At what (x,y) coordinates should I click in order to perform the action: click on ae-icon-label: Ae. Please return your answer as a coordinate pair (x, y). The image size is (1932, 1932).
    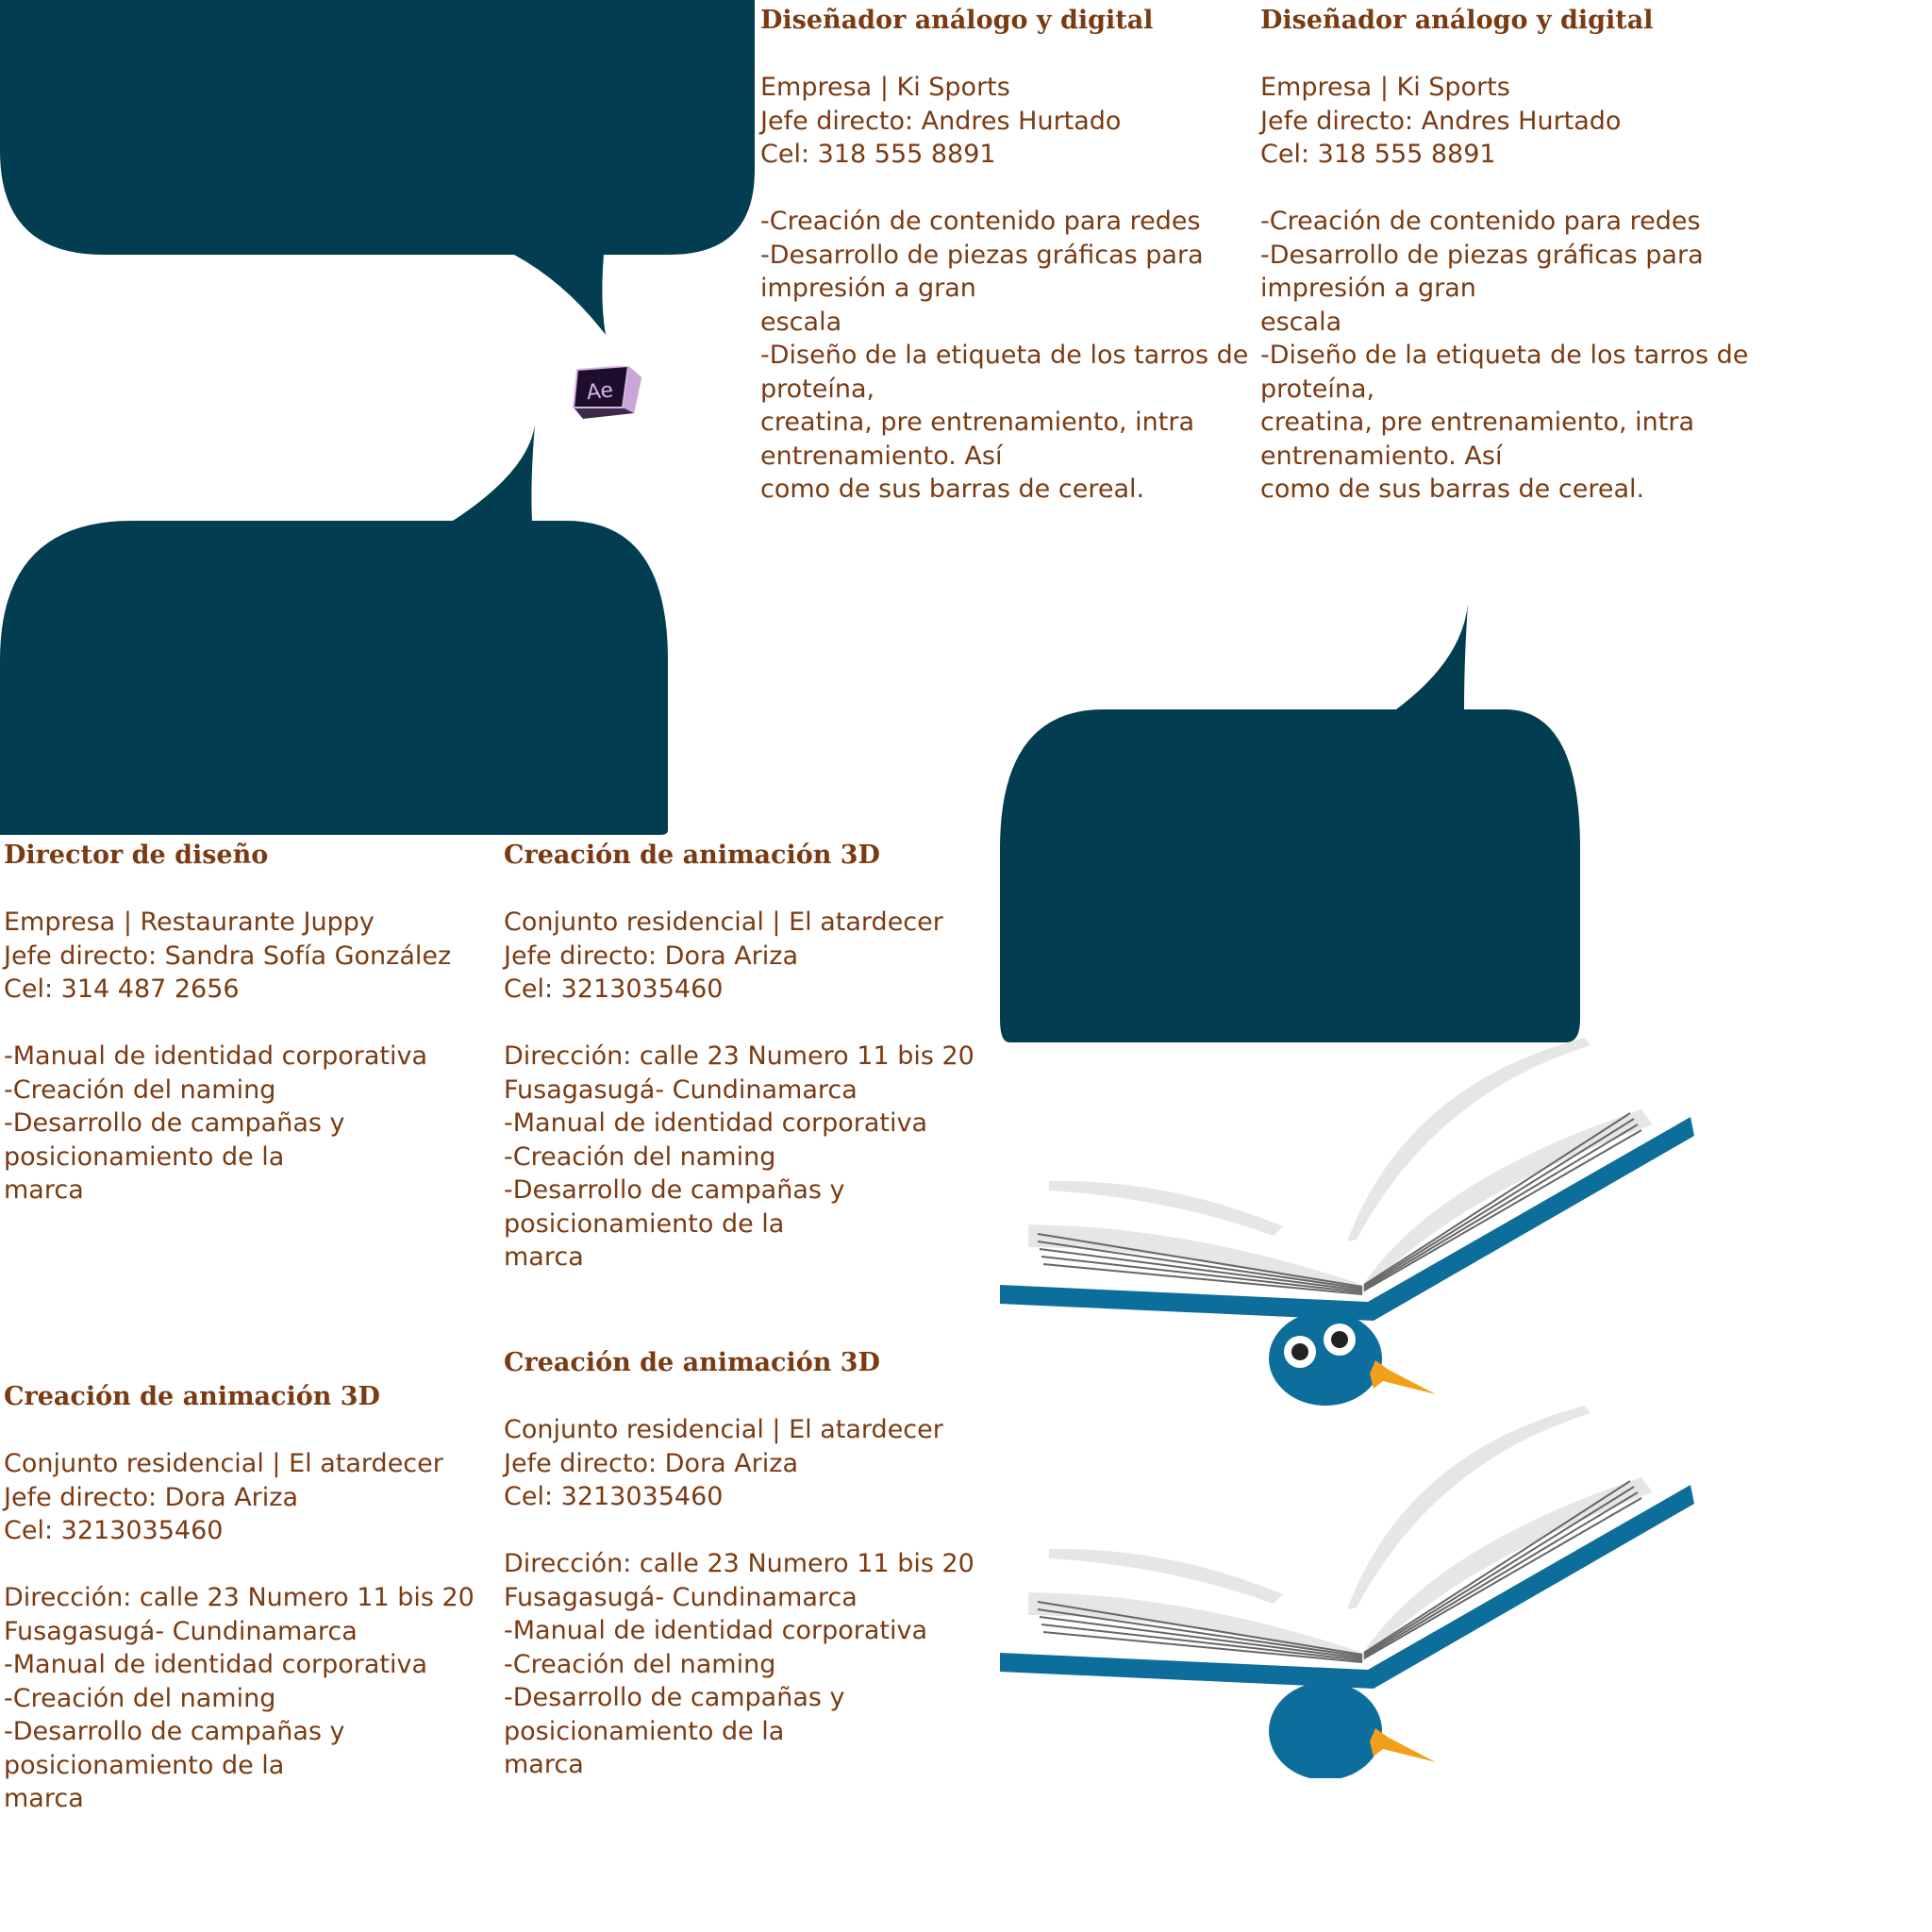
    Looking at the image, I should click on (599, 391).